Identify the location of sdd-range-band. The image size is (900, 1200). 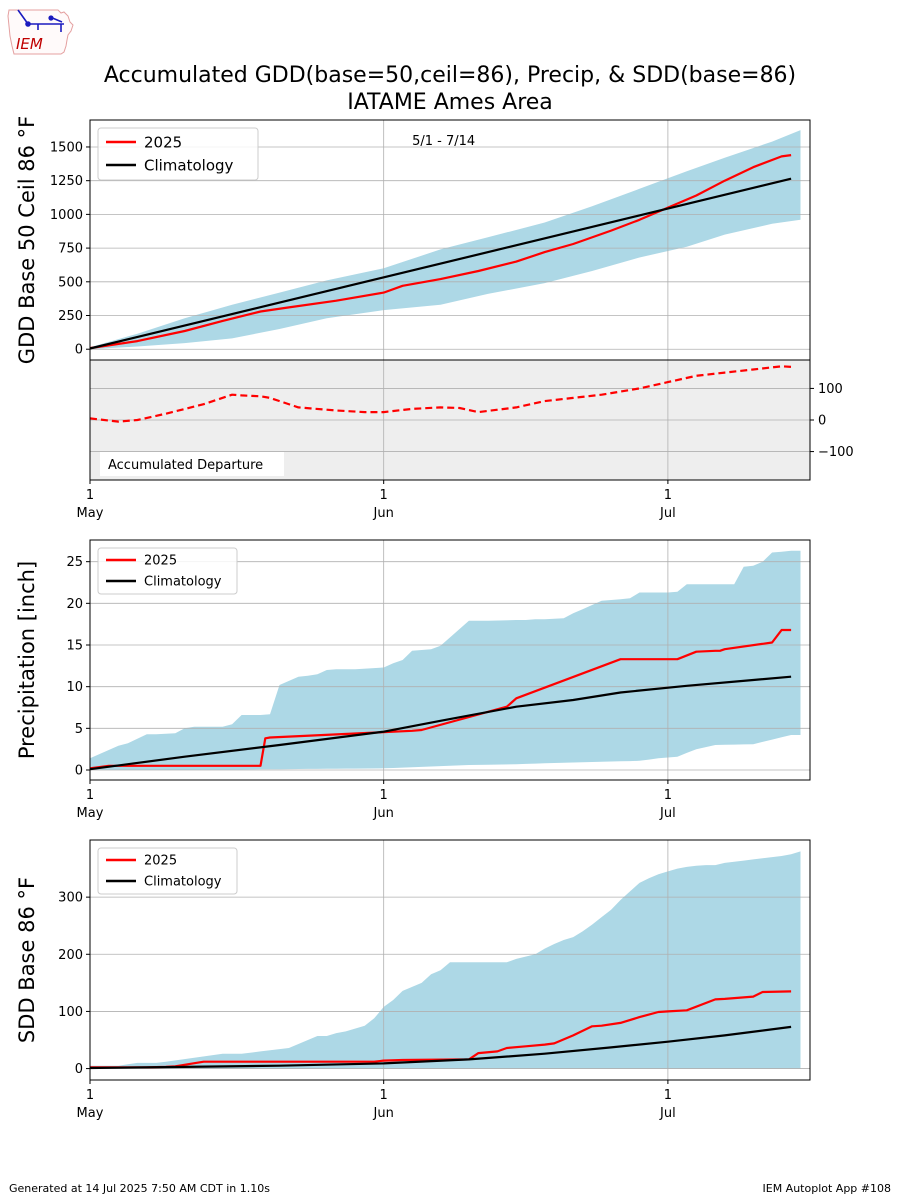
(445, 960).